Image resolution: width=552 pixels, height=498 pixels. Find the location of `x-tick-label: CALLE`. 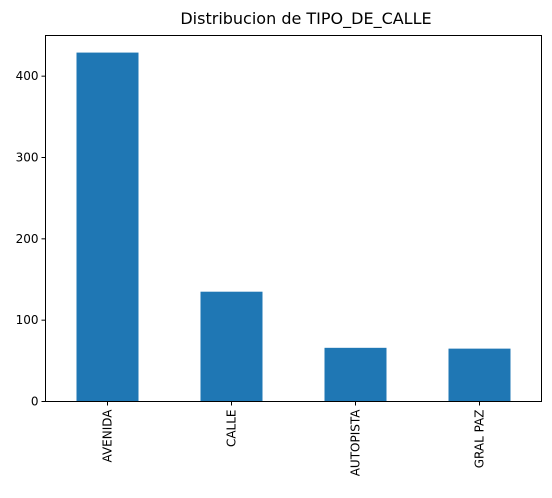

x-tick-label: CALLE is located at coordinates (232, 429).